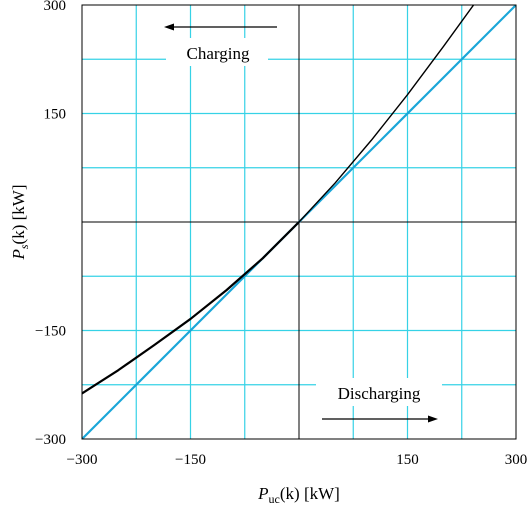 The height and width of the screenshot is (510, 529). What do you see at coordinates (191, 308) in the screenshot?
I see `series-line-1-charging-branch` at bounding box center [191, 308].